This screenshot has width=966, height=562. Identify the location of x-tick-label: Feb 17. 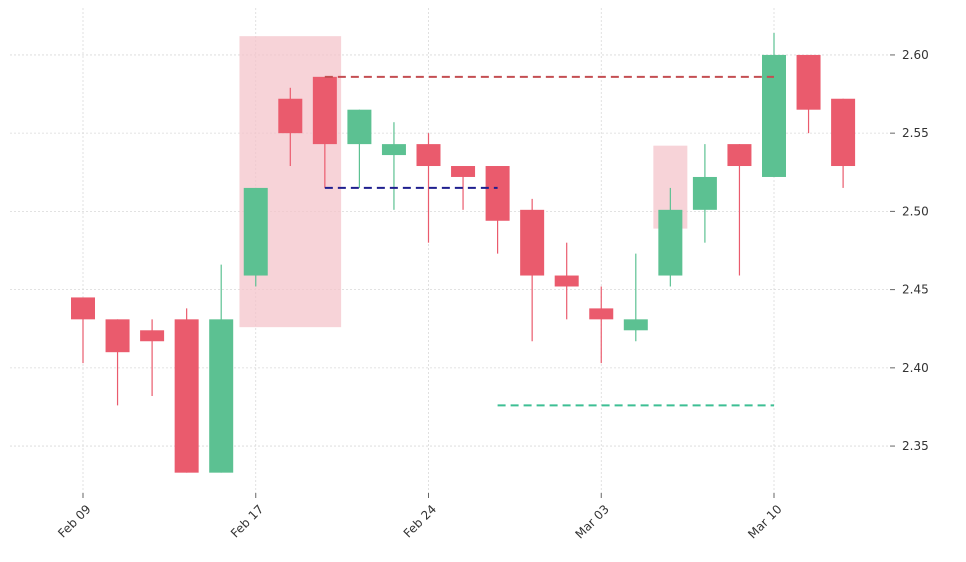
(247, 521).